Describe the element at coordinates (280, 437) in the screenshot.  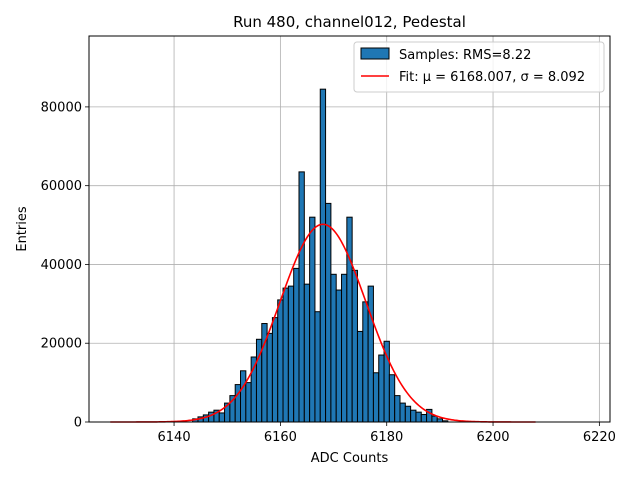
I see `x-tick-label: 6160` at that location.